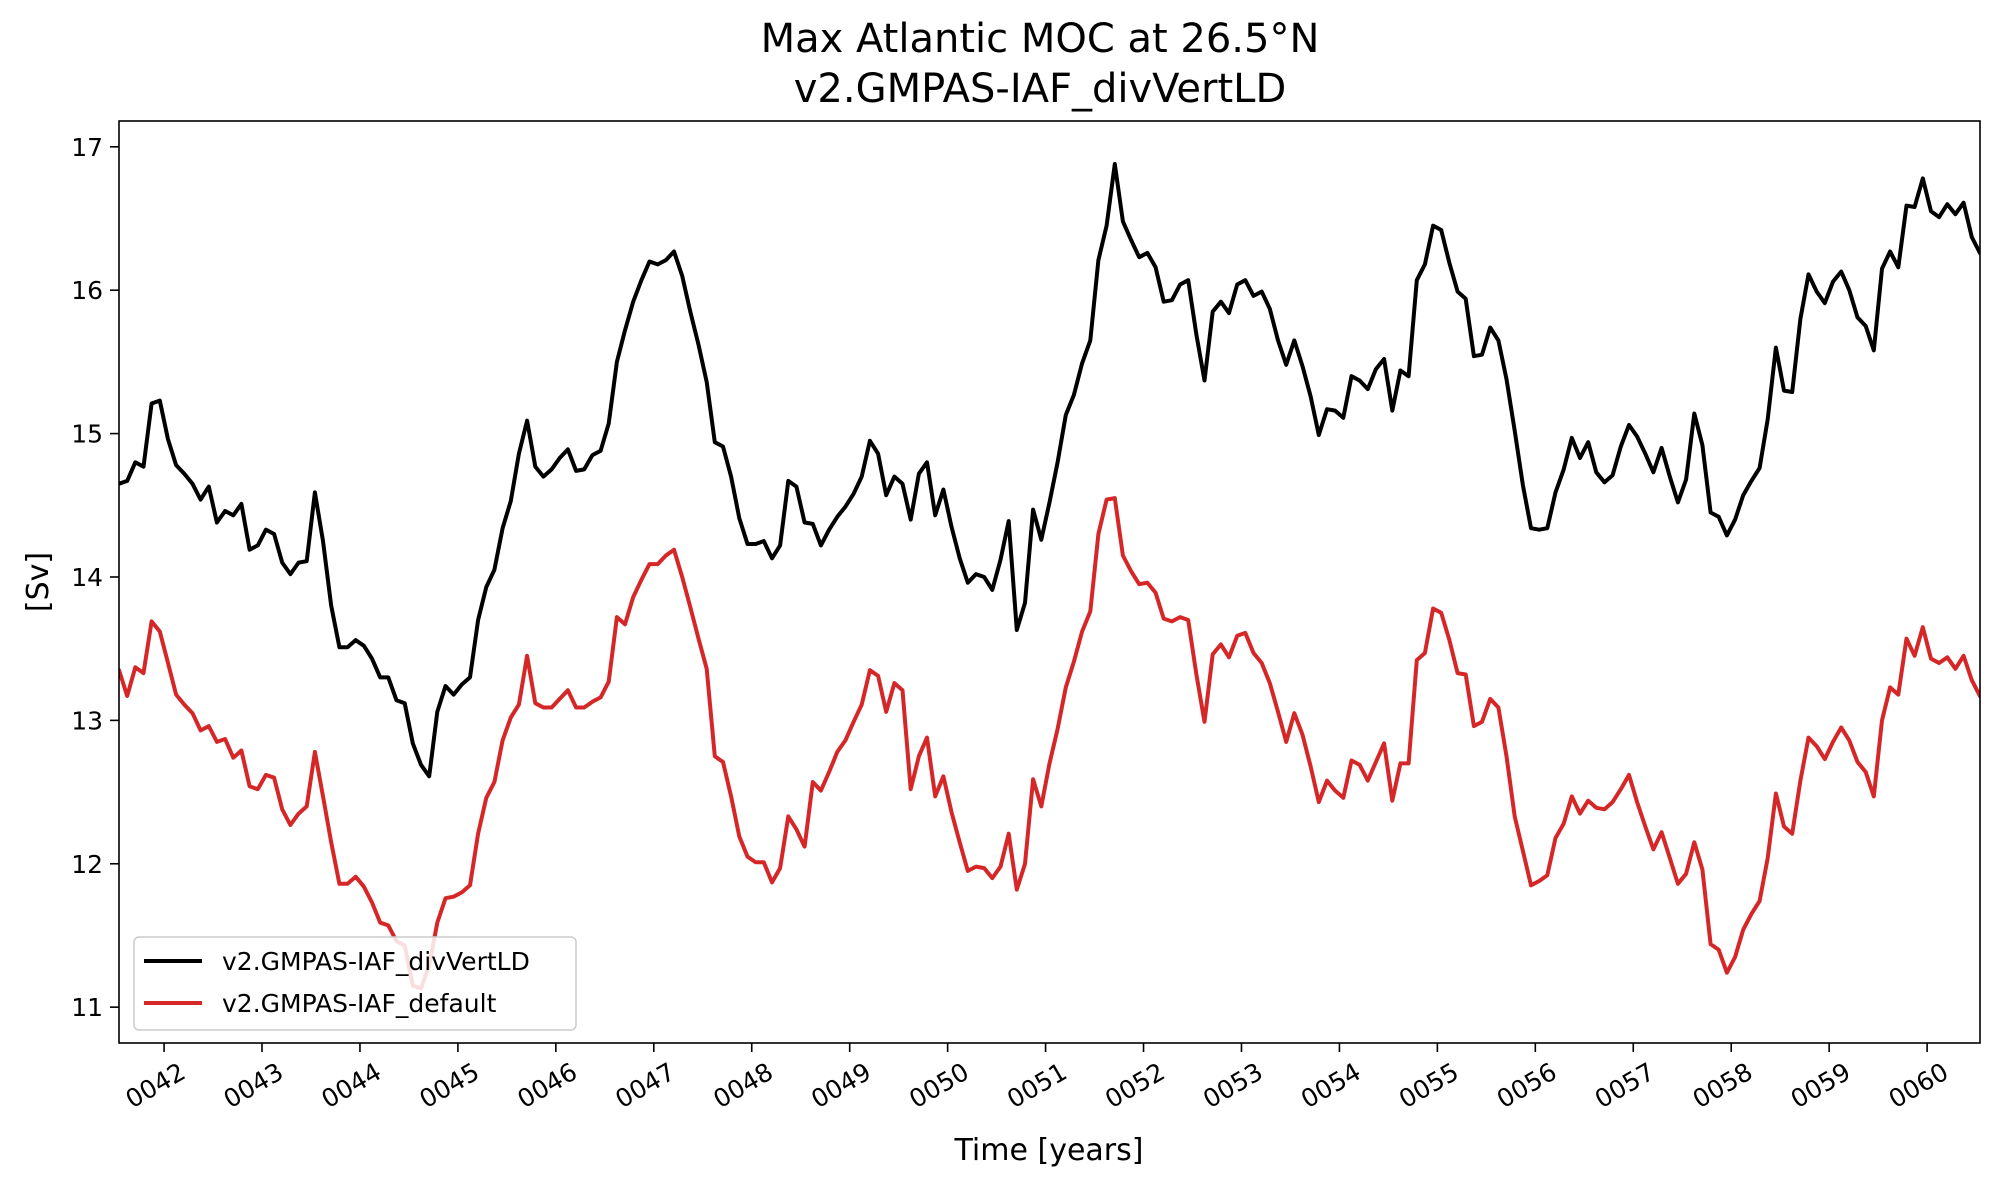 This screenshot has height=1187, width=1998. What do you see at coordinates (1040, 39) in the screenshot?
I see `chart-title: Max Atlantic MOC at 26.5°N` at bounding box center [1040, 39].